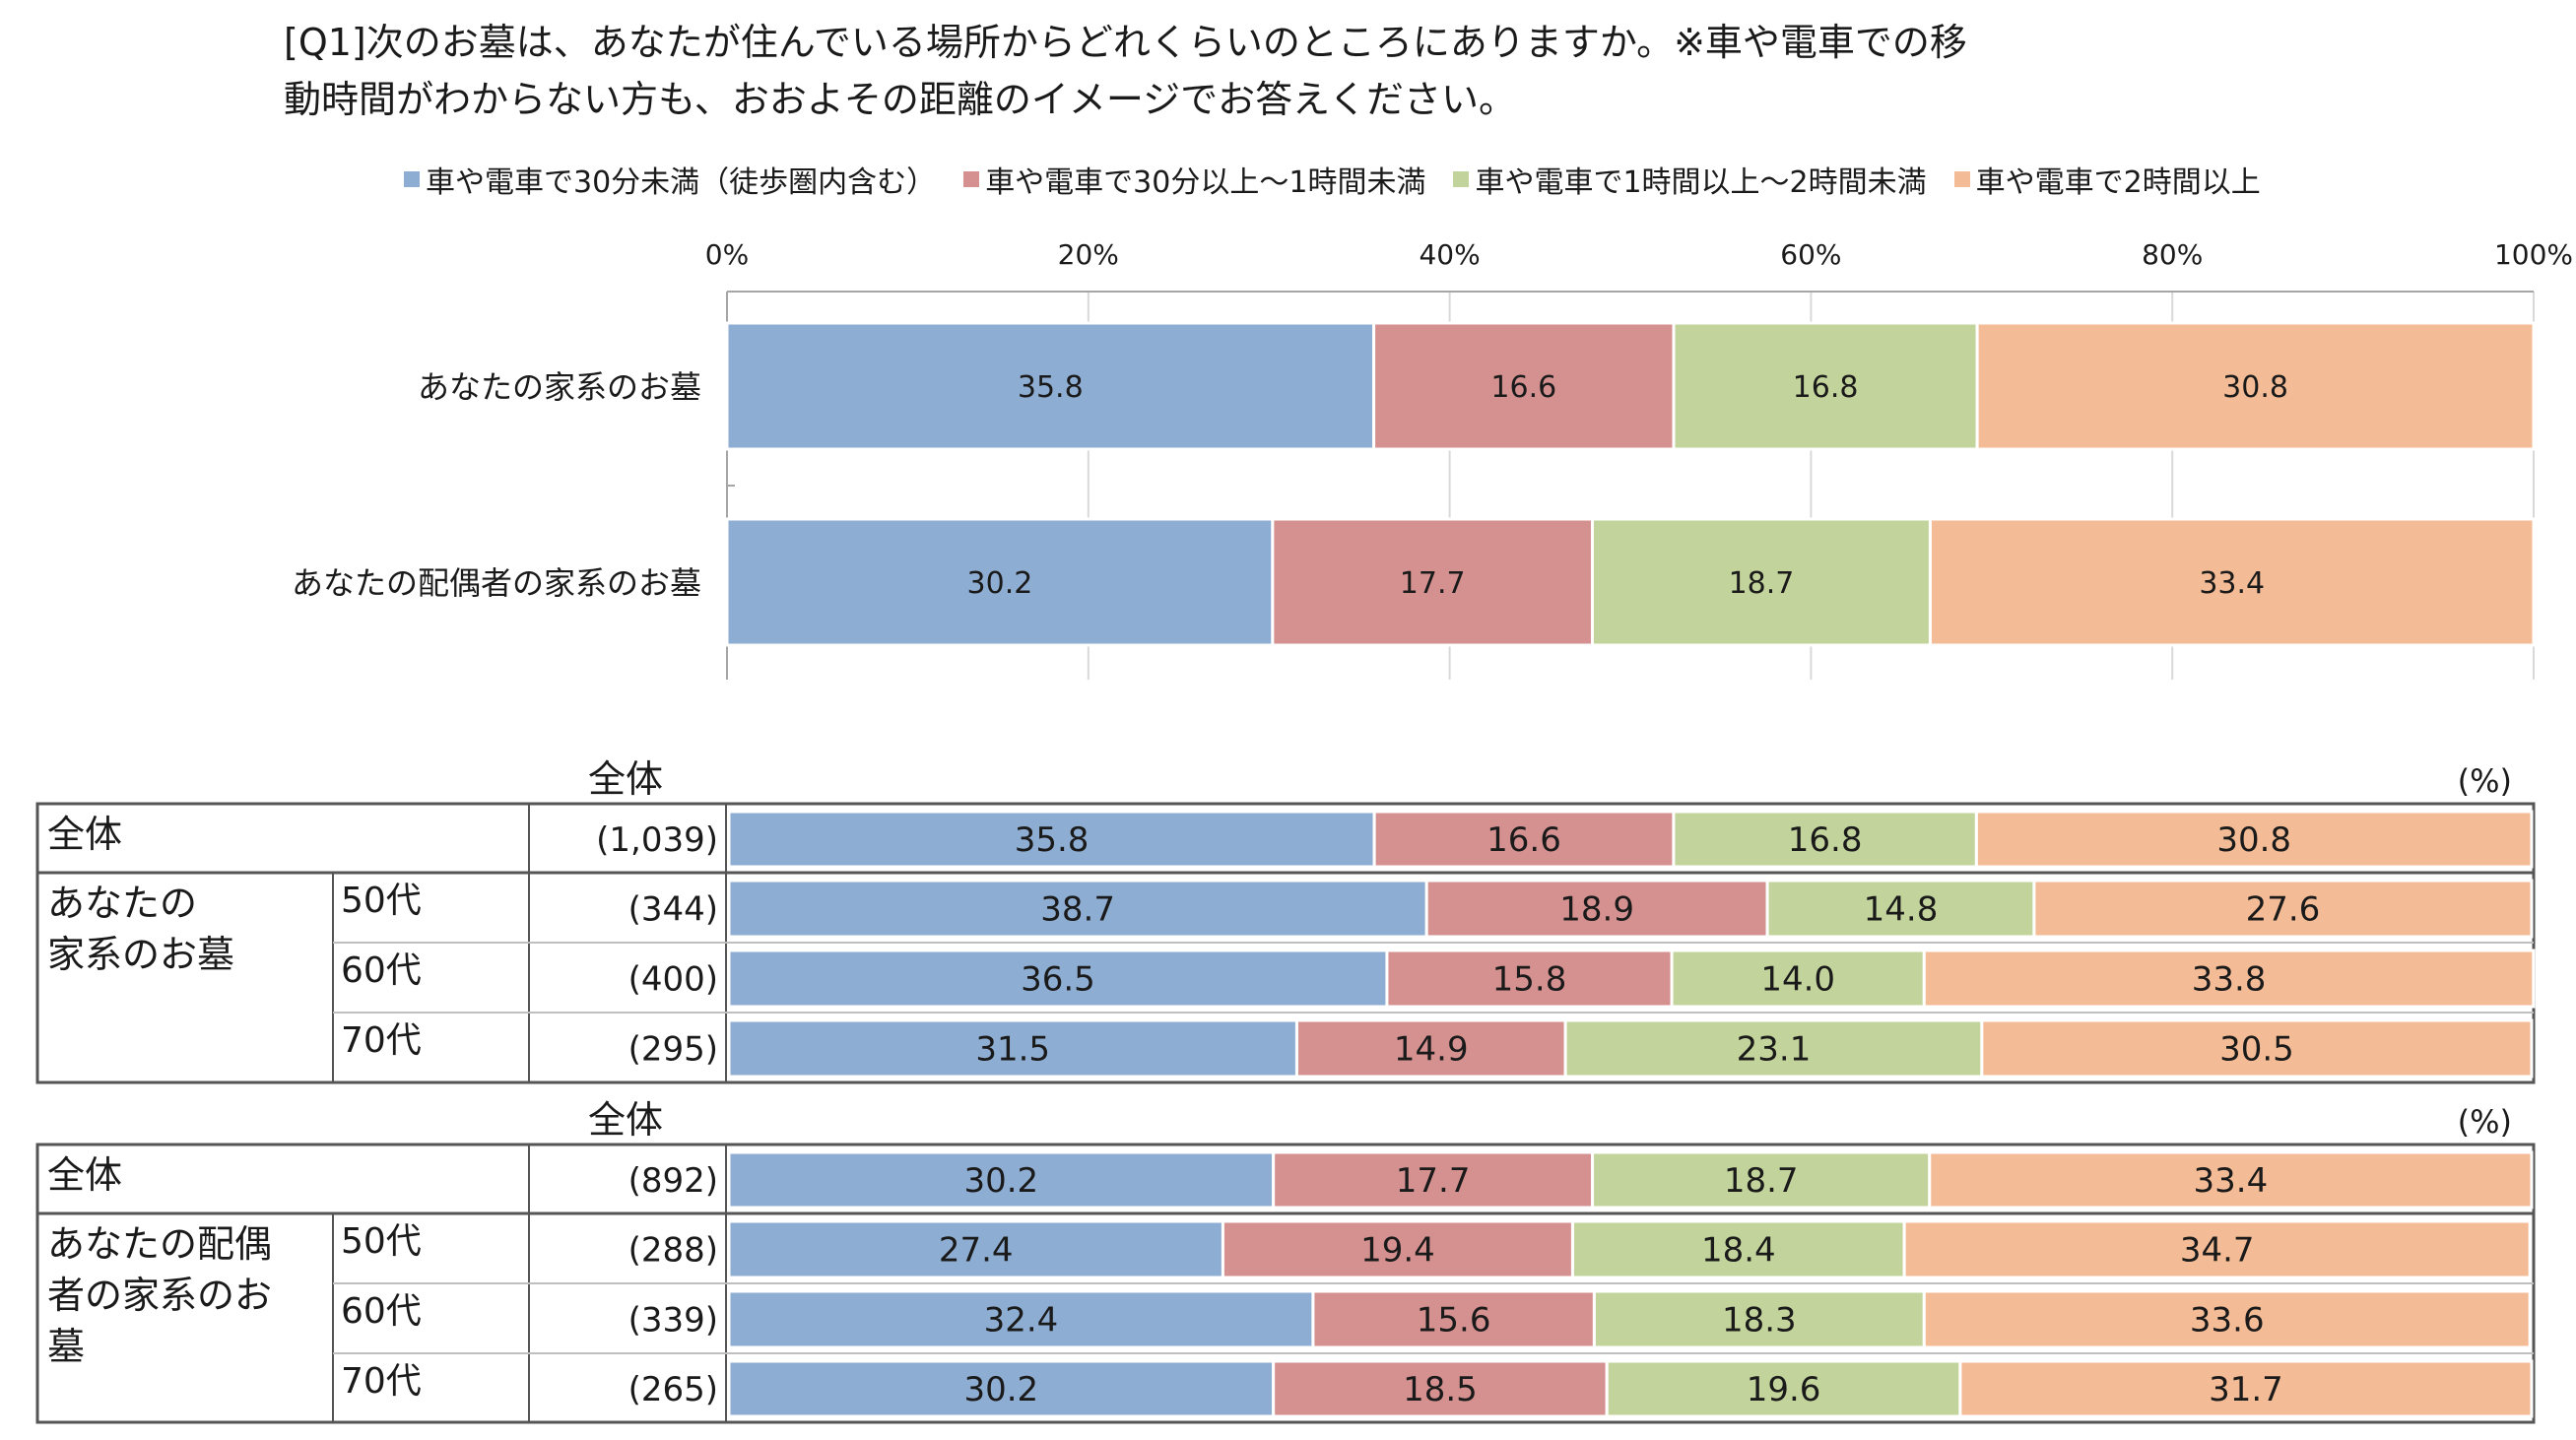  Describe the element at coordinates (2173, 254) in the screenshot. I see `x-tick-label: 80%` at that location.